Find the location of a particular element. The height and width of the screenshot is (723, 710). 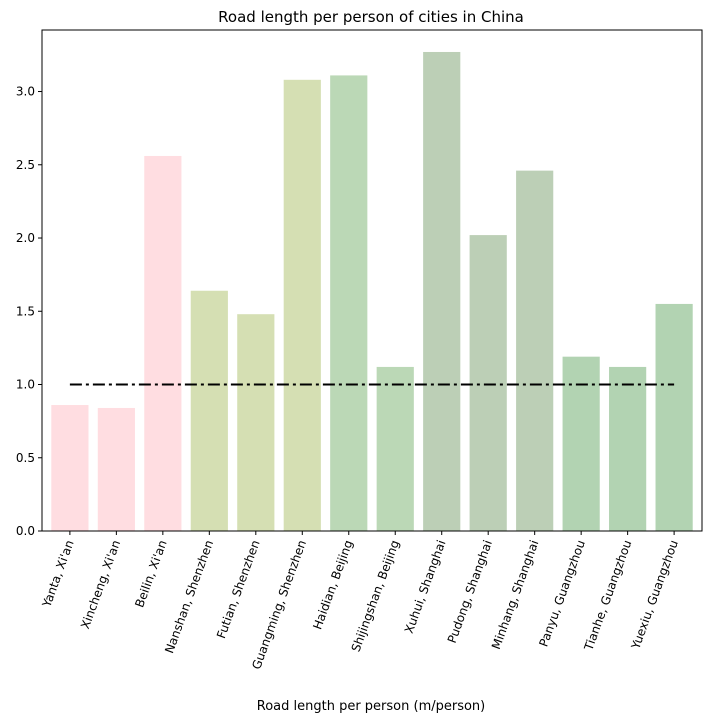

x-tick-label: Panyu, Guangzhou is located at coordinates (562, 593).